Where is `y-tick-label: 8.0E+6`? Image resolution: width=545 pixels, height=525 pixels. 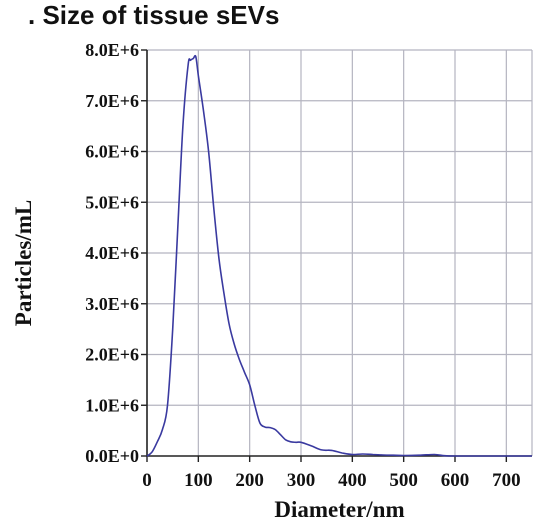 y-tick-label: 8.0E+6 is located at coordinates (112, 50).